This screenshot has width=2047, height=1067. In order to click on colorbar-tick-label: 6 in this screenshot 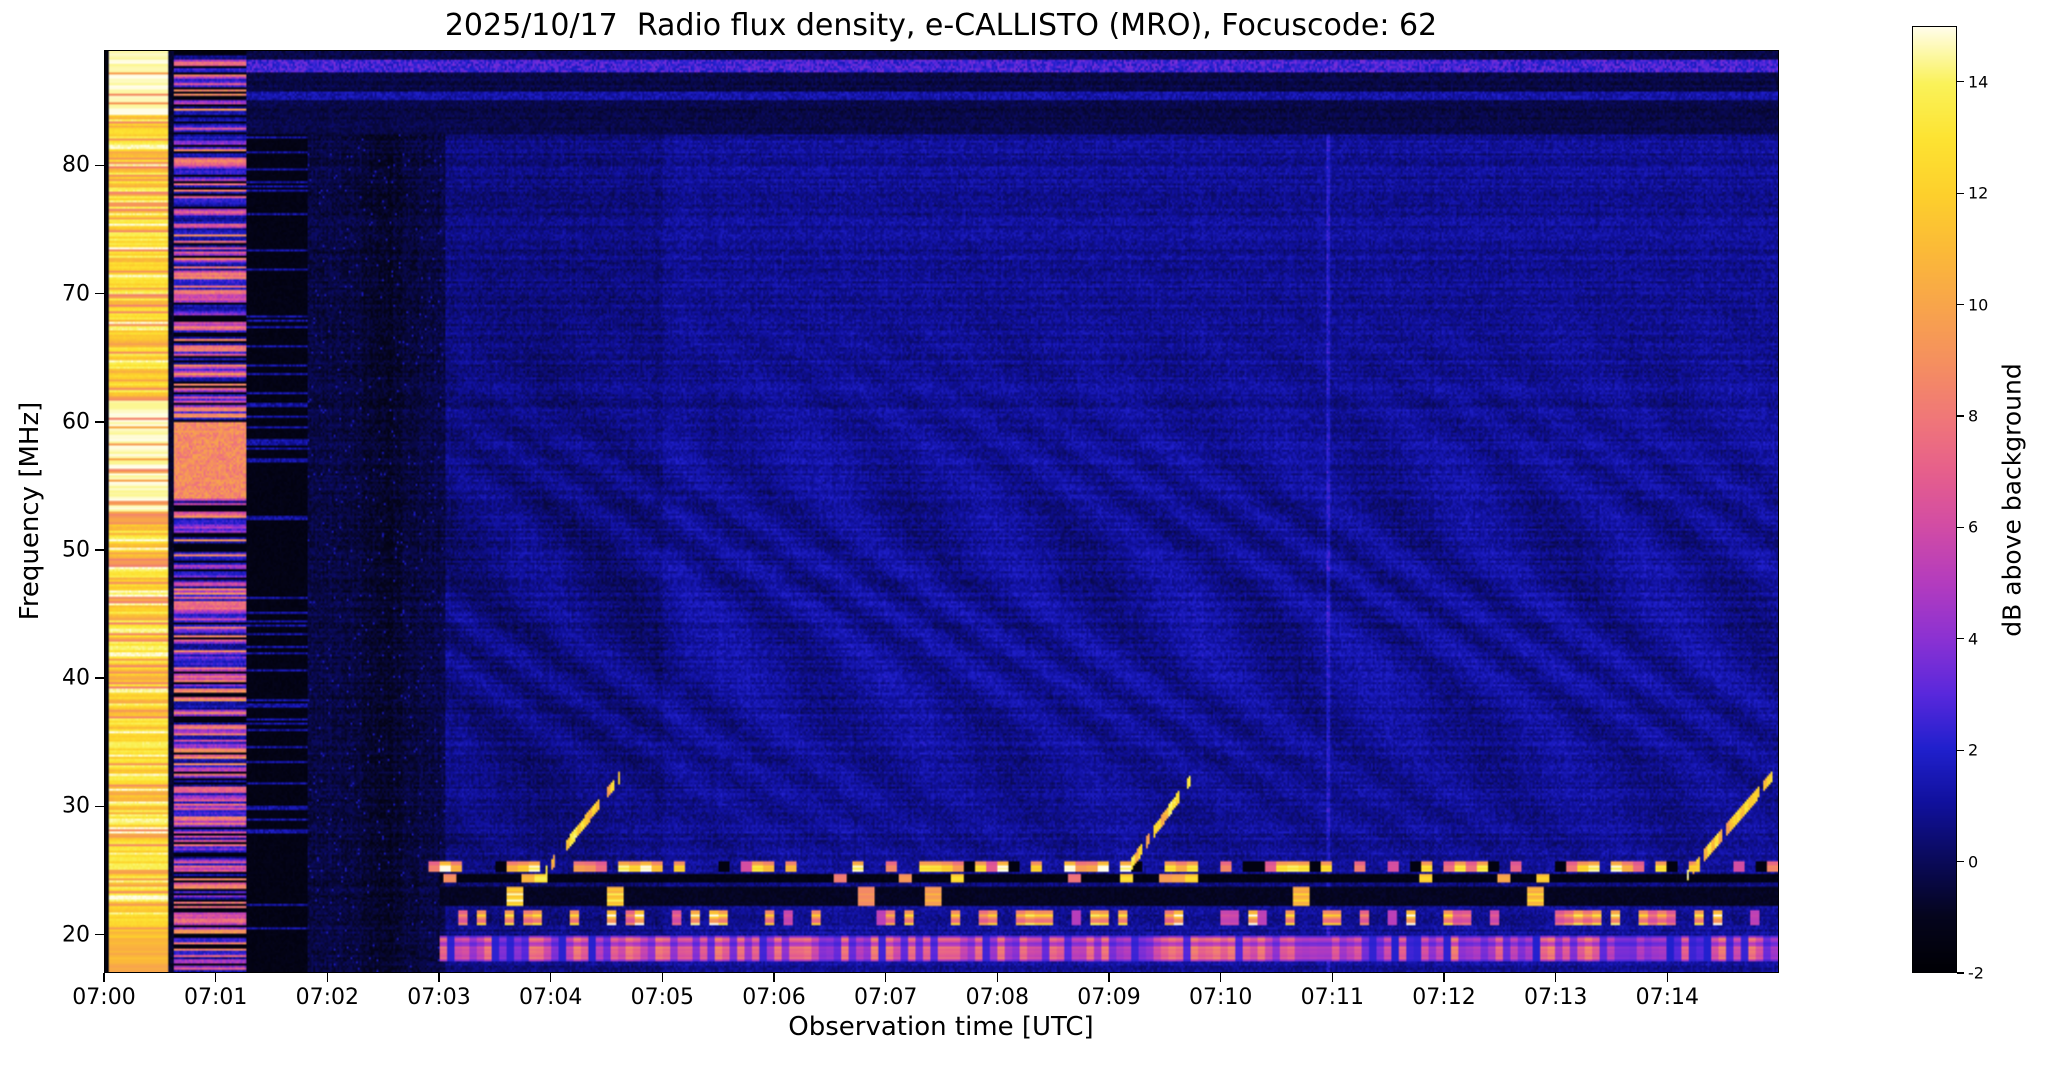, I will do `click(1973, 527)`.